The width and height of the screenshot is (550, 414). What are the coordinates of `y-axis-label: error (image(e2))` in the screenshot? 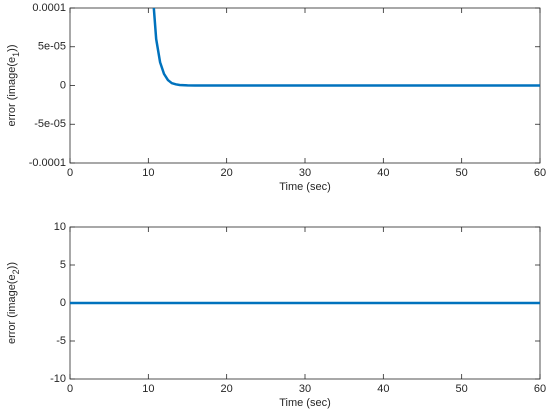 It's located at (13, 303).